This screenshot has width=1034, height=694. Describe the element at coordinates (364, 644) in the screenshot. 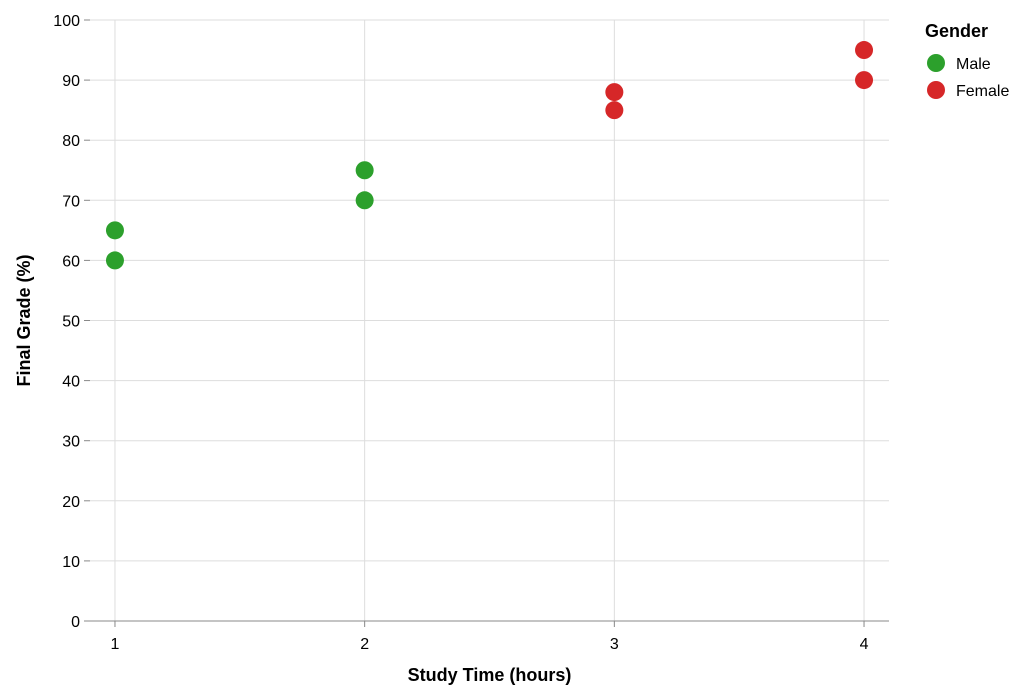

I see `x-tick-label: 2` at that location.